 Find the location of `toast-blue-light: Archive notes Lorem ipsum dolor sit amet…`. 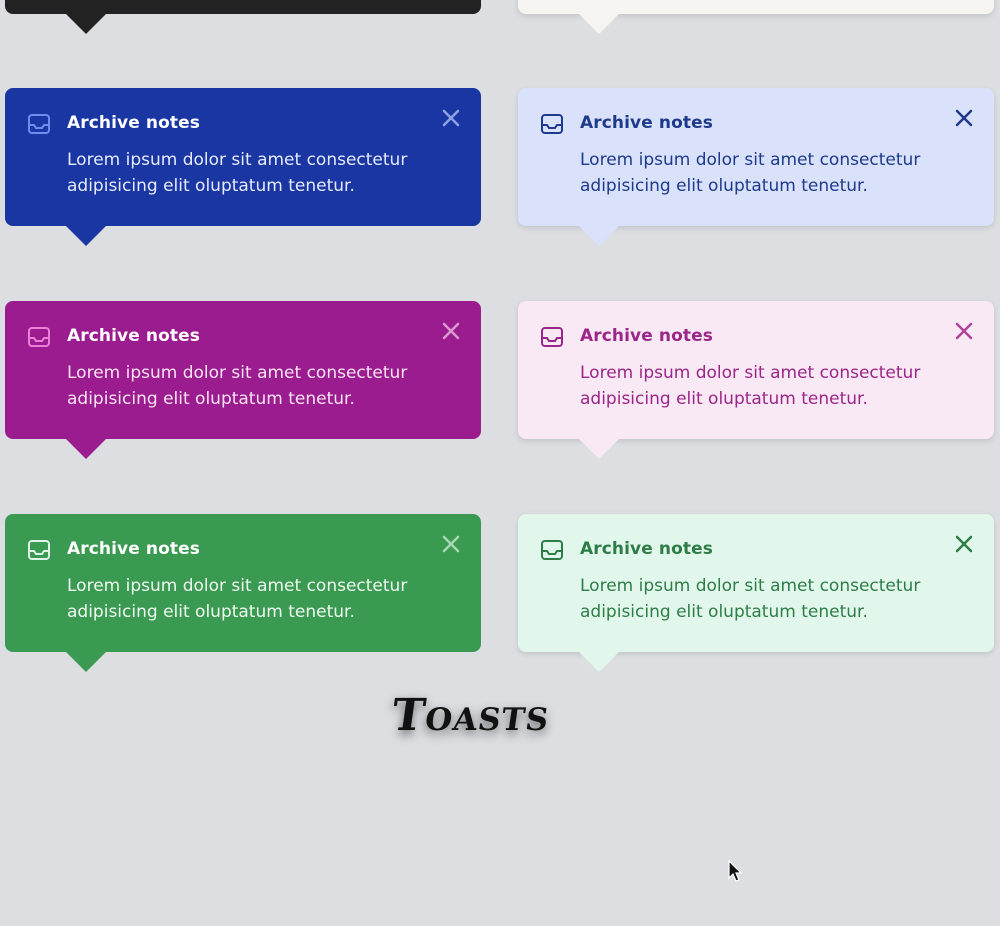

toast-blue-light: Archive notes Lorem ipsum dolor sit amet… is located at coordinates (756, 167).